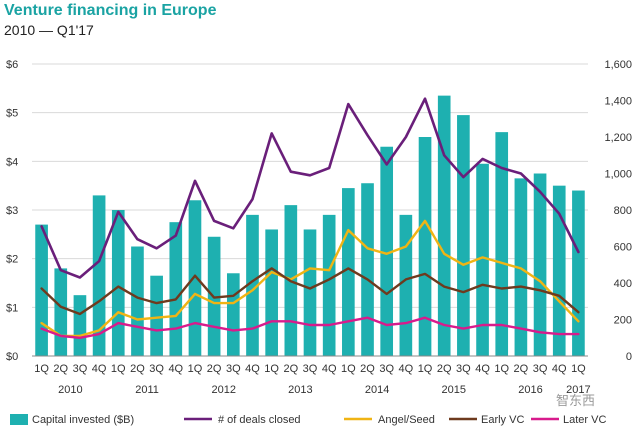 Image resolution: width=638 pixels, height=438 pixels. Describe the element at coordinates (618, 138) in the screenshot. I see `right-axis-tick-label: 1,200` at that location.